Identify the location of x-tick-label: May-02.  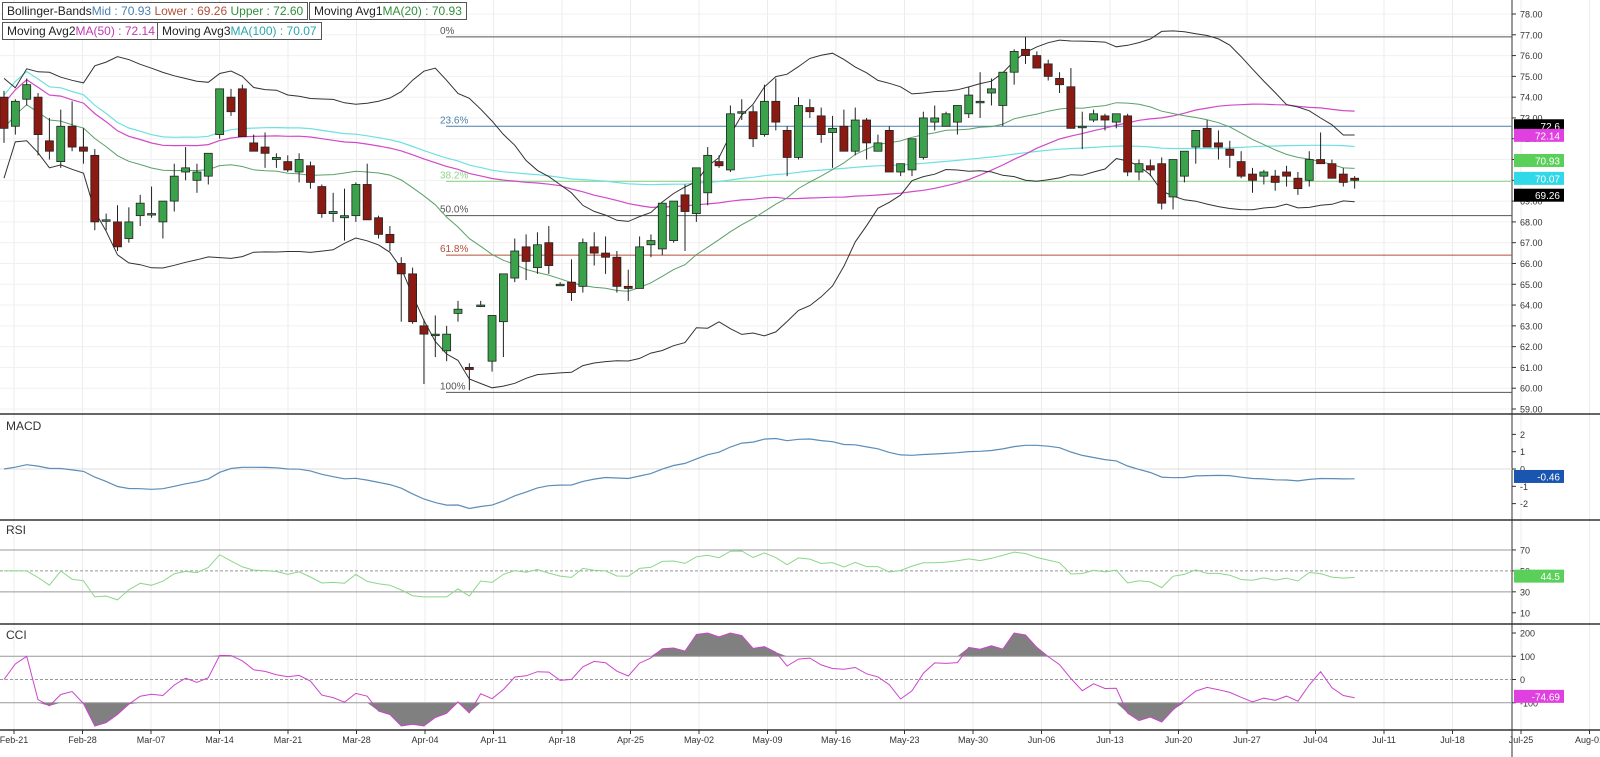
(699, 740).